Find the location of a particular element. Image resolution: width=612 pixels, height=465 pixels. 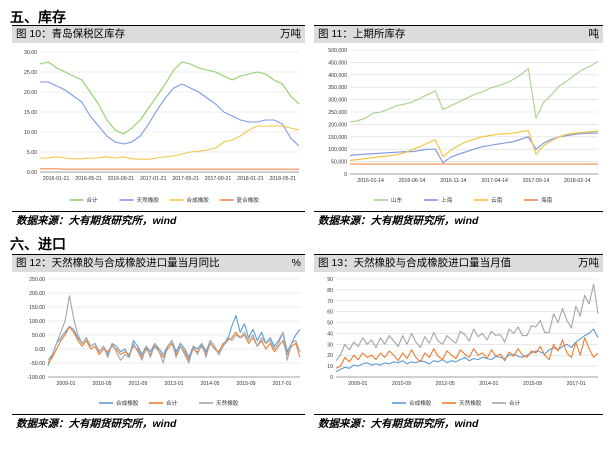

chart-title: 图 13：天然橡胶与合成橡胶进口量当月值 is located at coordinates (415, 263).